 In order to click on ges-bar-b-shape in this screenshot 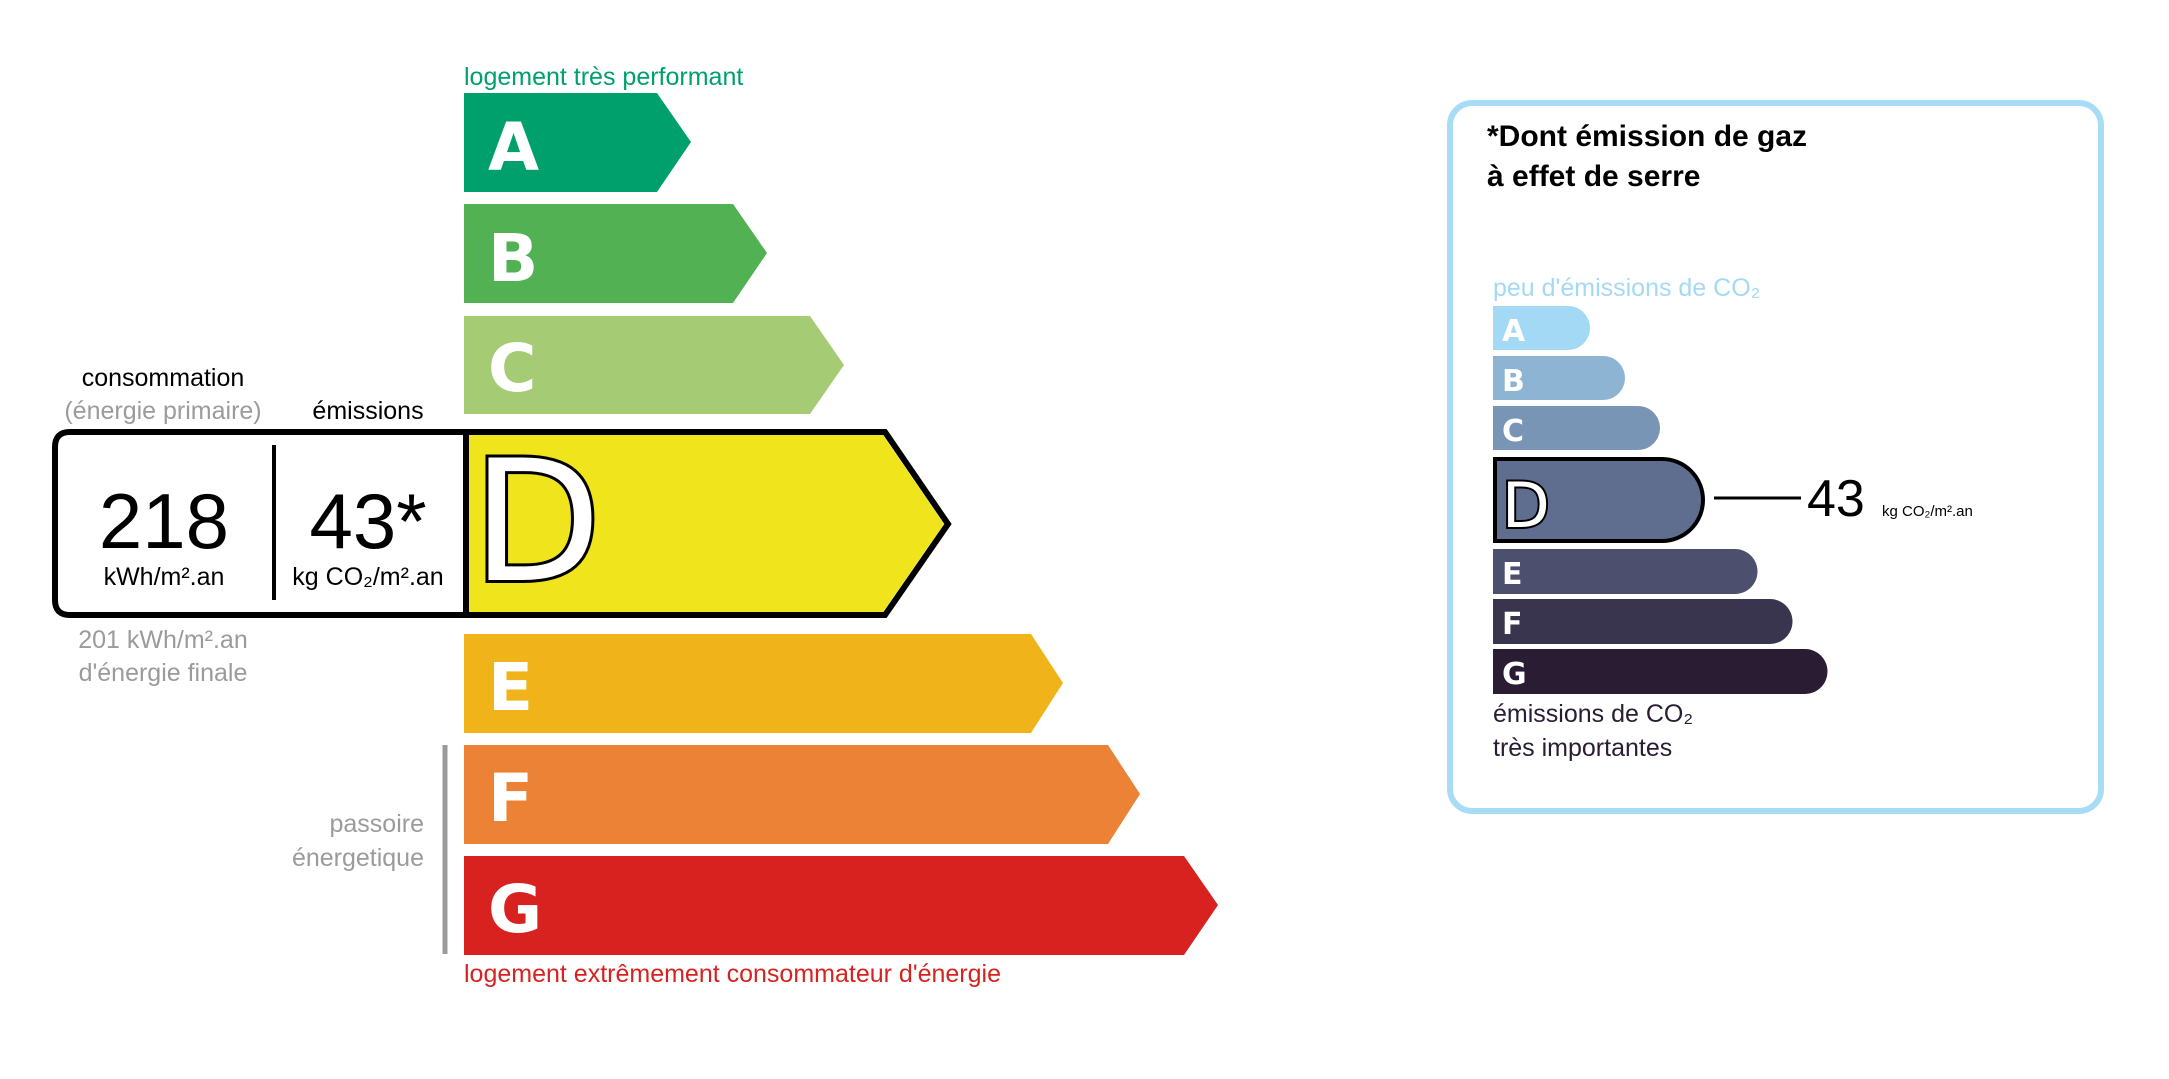, I will do `click(1559, 378)`.